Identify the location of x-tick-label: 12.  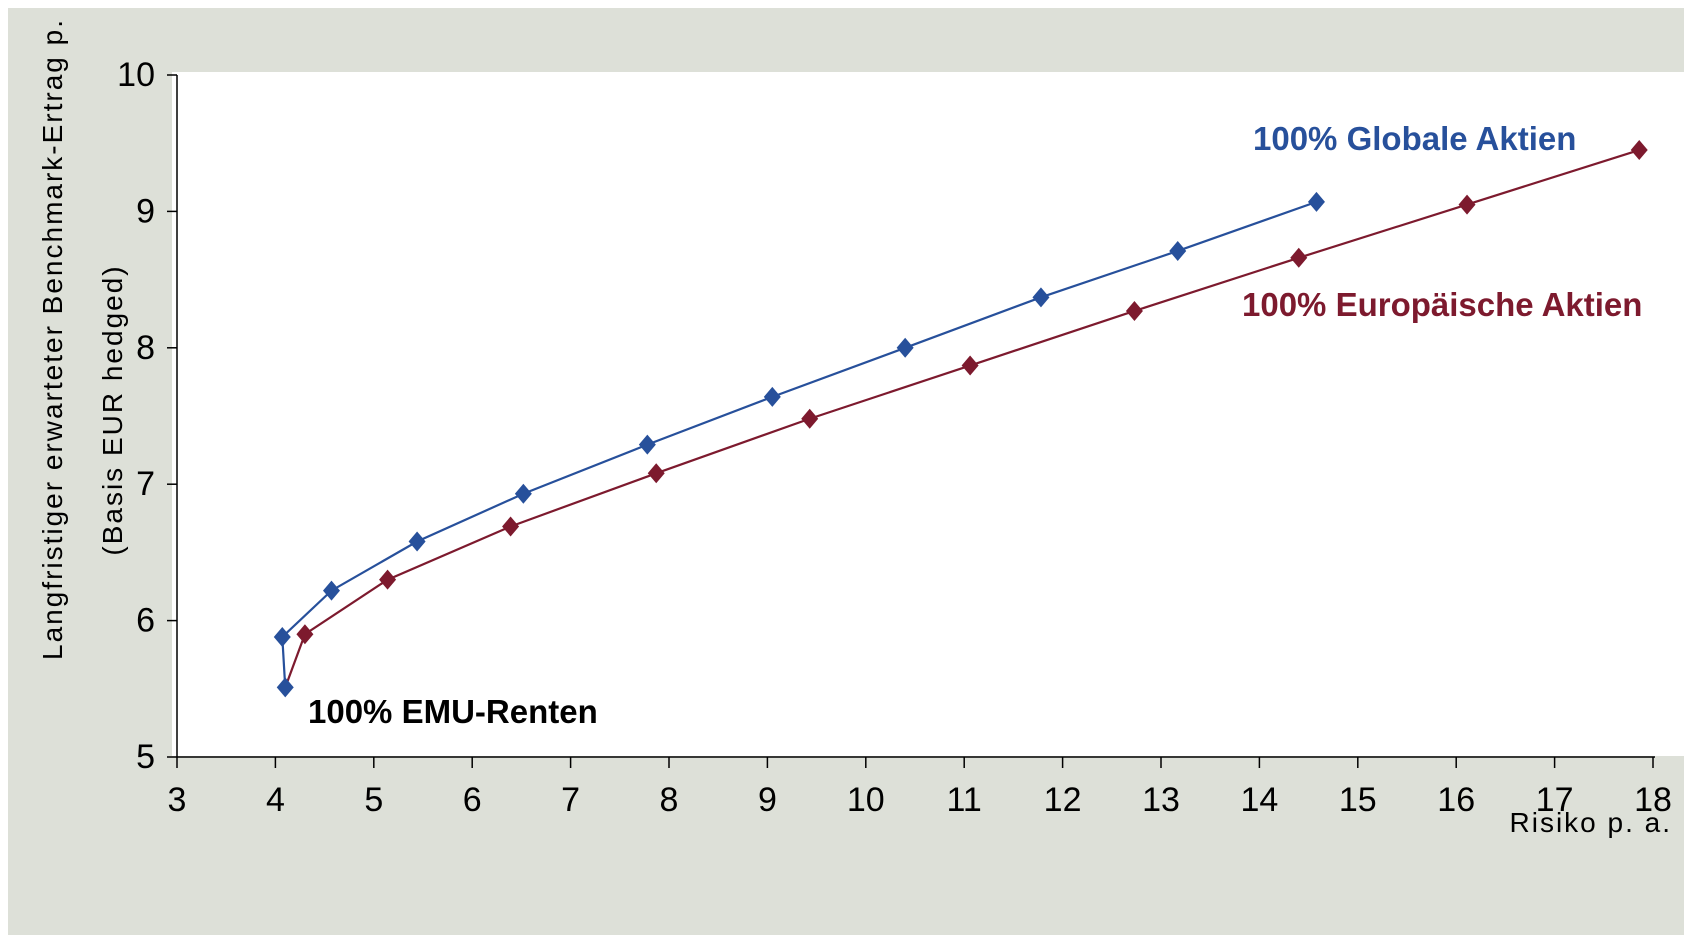
(1063, 800).